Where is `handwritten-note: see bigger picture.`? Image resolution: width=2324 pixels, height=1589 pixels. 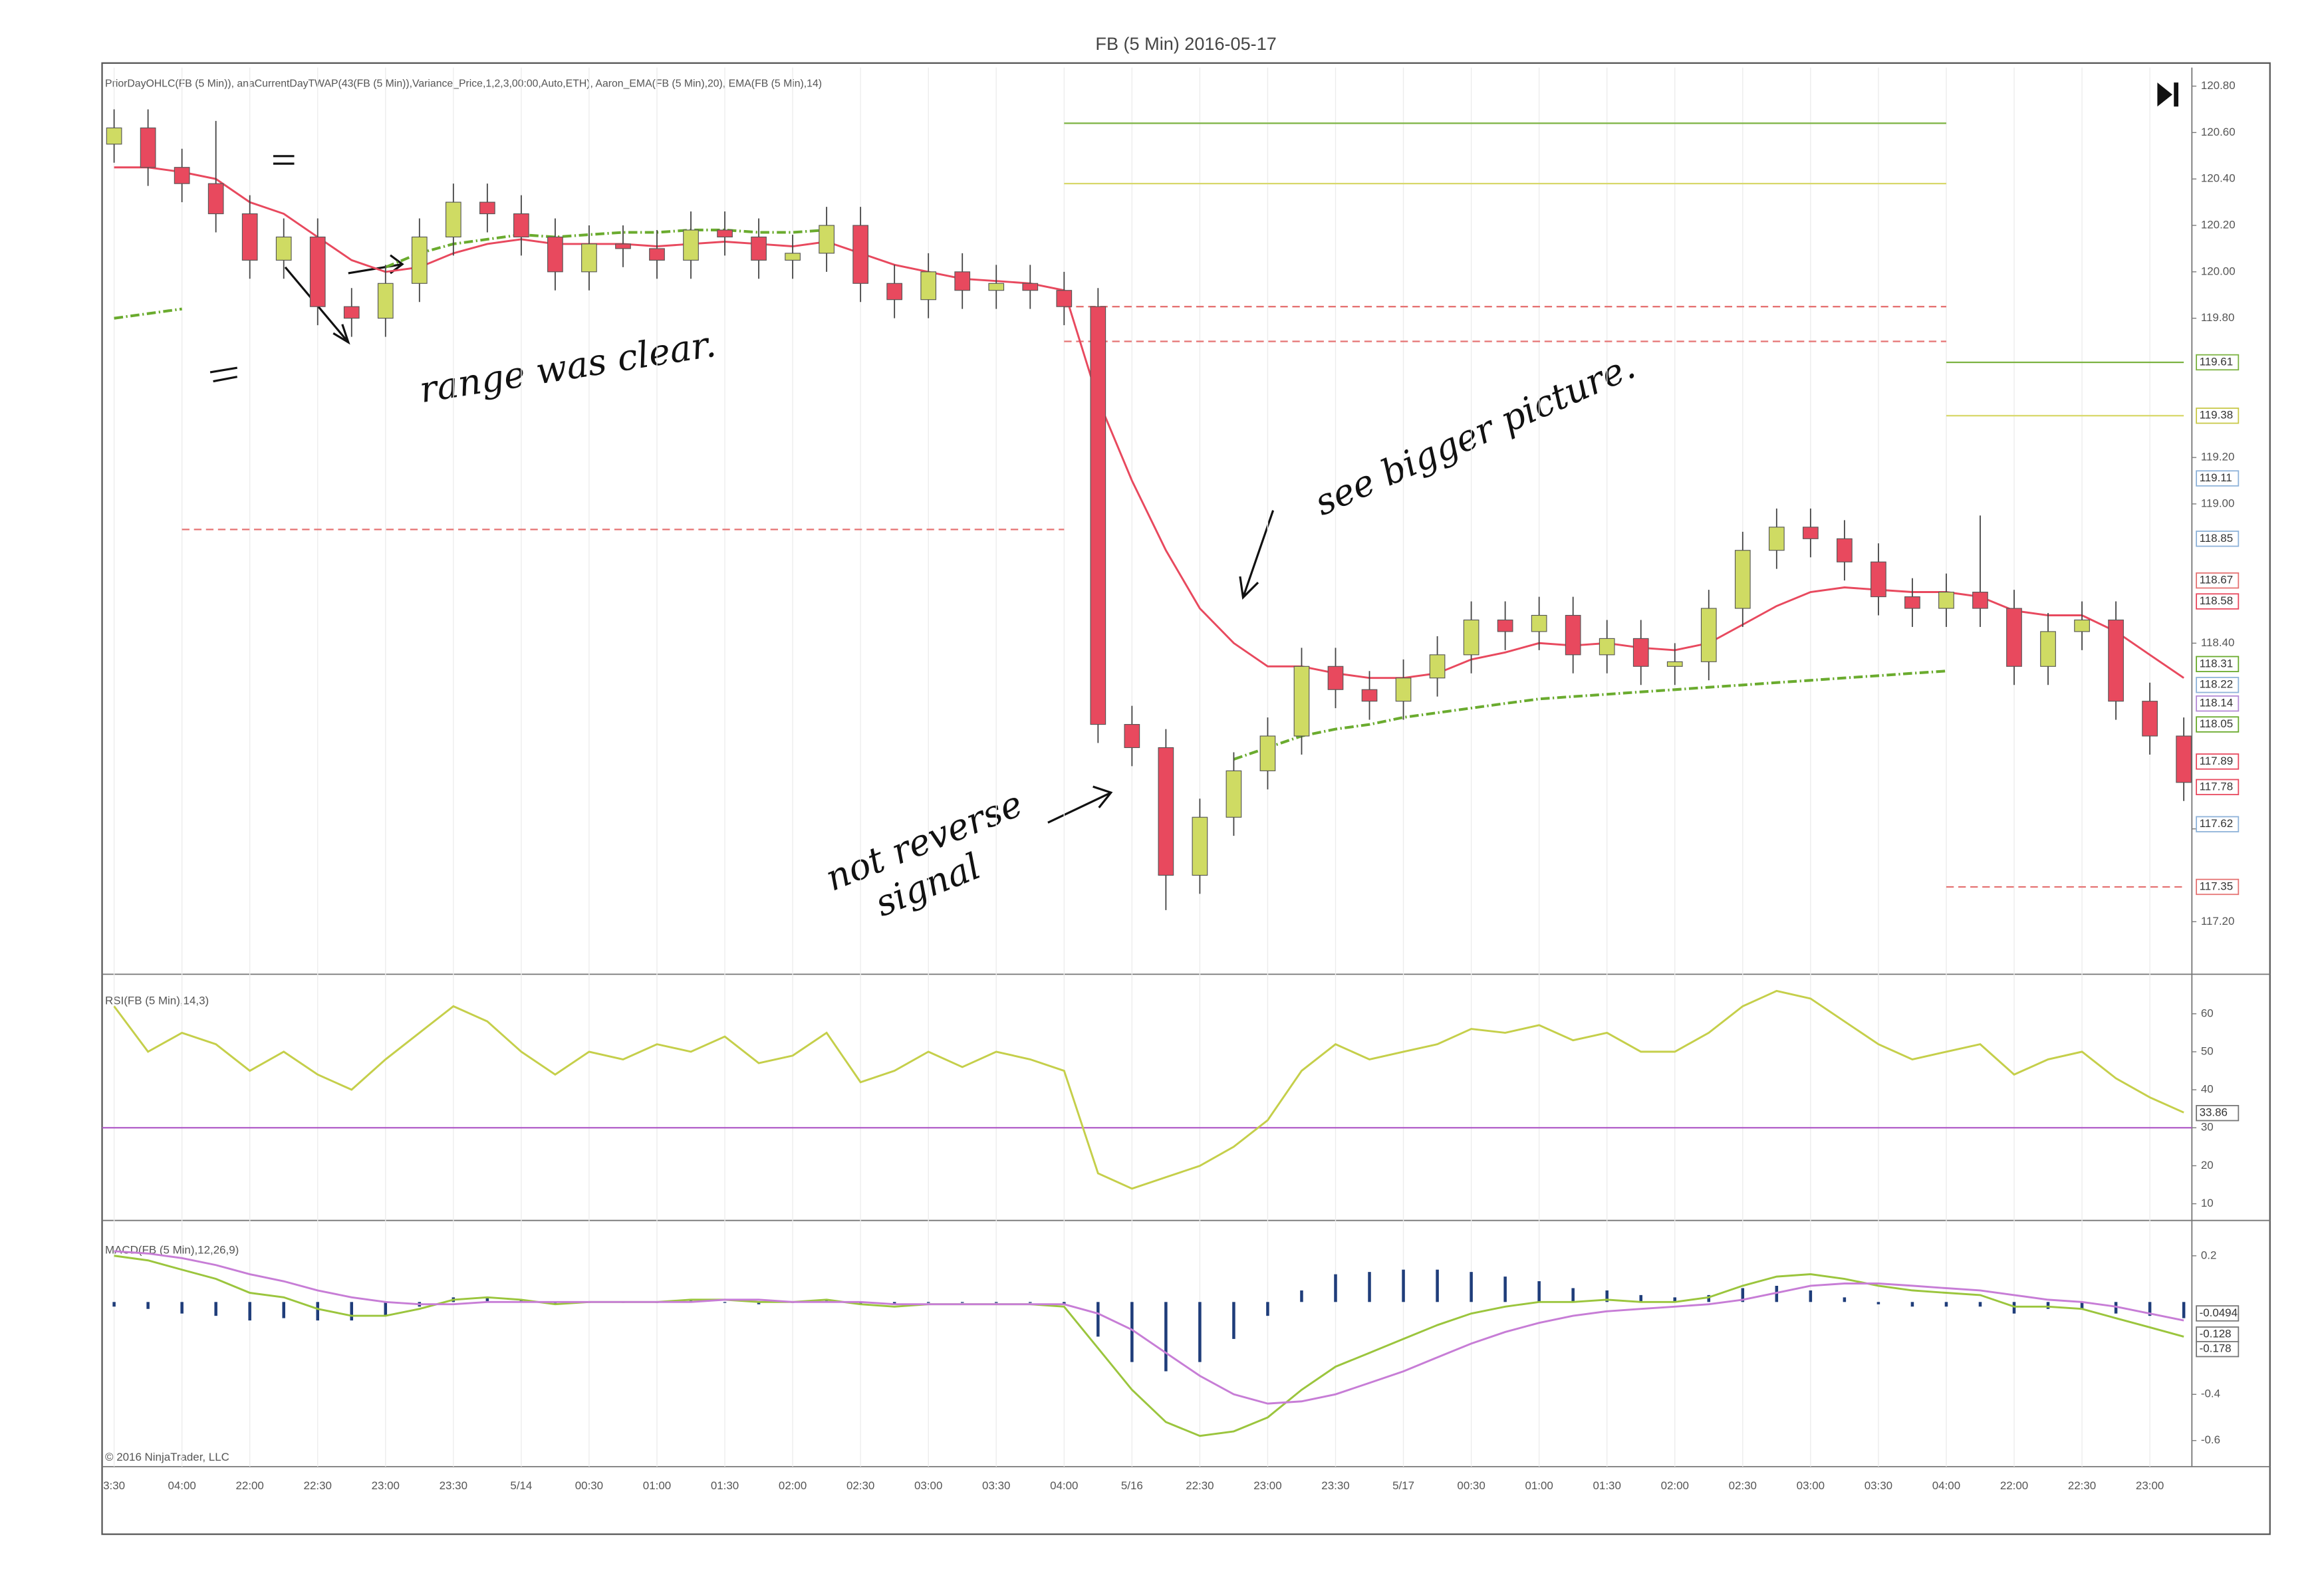 handwritten-note: see bigger picture. is located at coordinates (1475, 434).